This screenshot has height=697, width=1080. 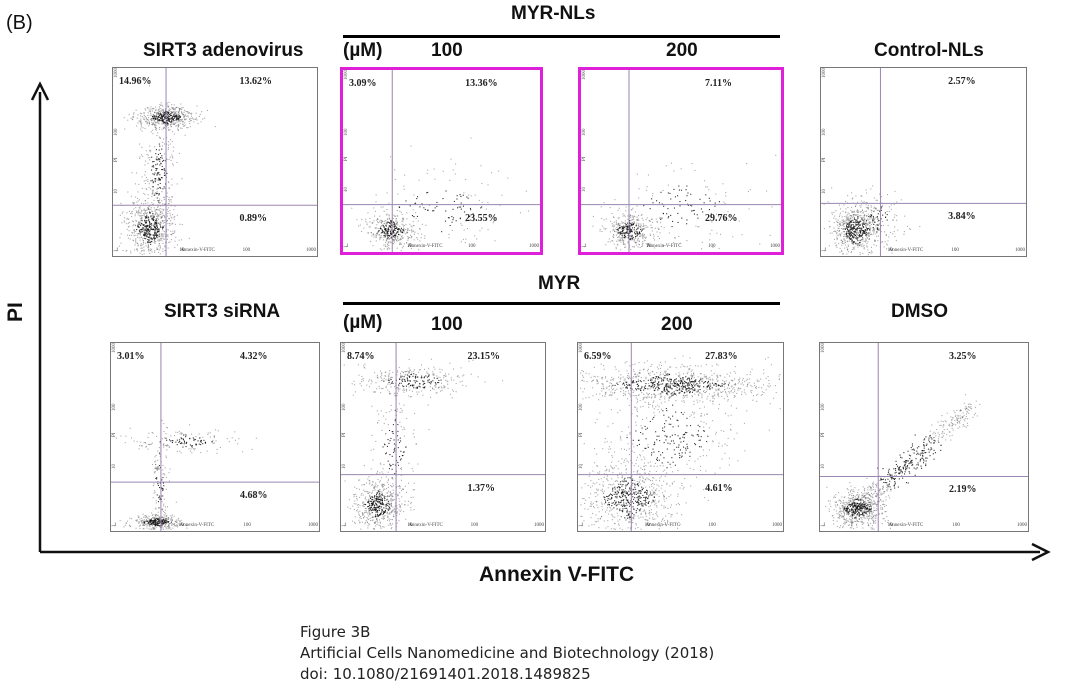 I want to click on panel-title-2: 100, so click(x=447, y=50).